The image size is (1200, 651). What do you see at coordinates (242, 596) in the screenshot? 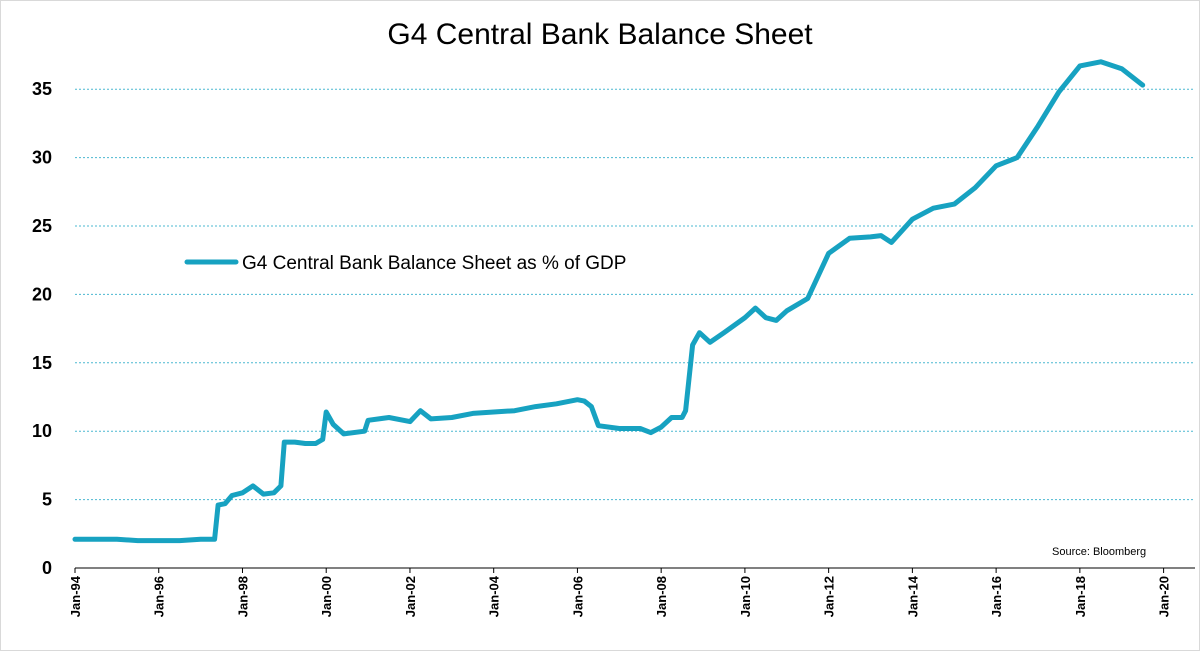
I see `x-tick-label: Jan-98` at bounding box center [242, 596].